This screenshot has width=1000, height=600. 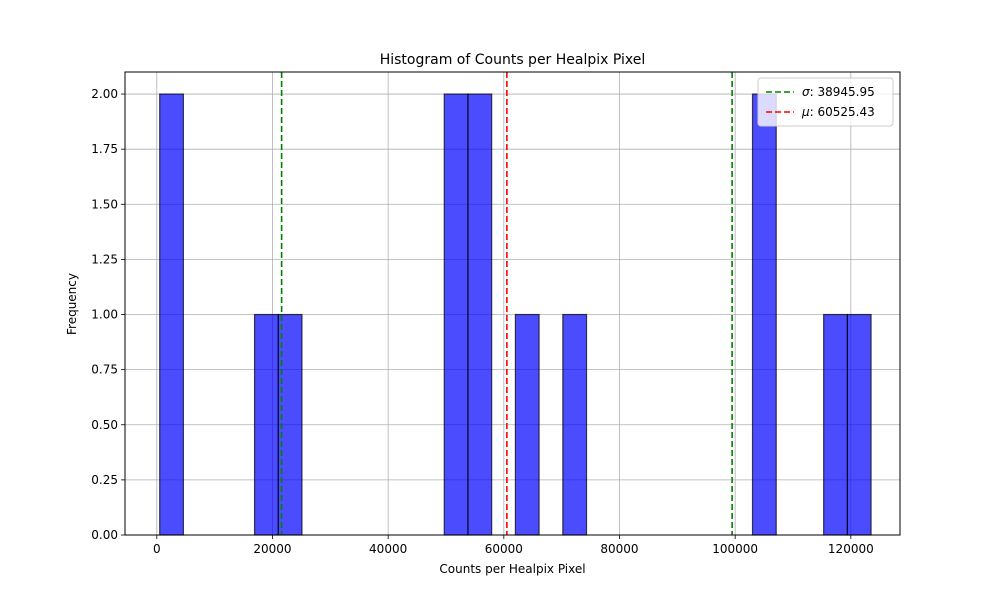 I want to click on y-tick-label: 0.00, so click(x=104, y=535).